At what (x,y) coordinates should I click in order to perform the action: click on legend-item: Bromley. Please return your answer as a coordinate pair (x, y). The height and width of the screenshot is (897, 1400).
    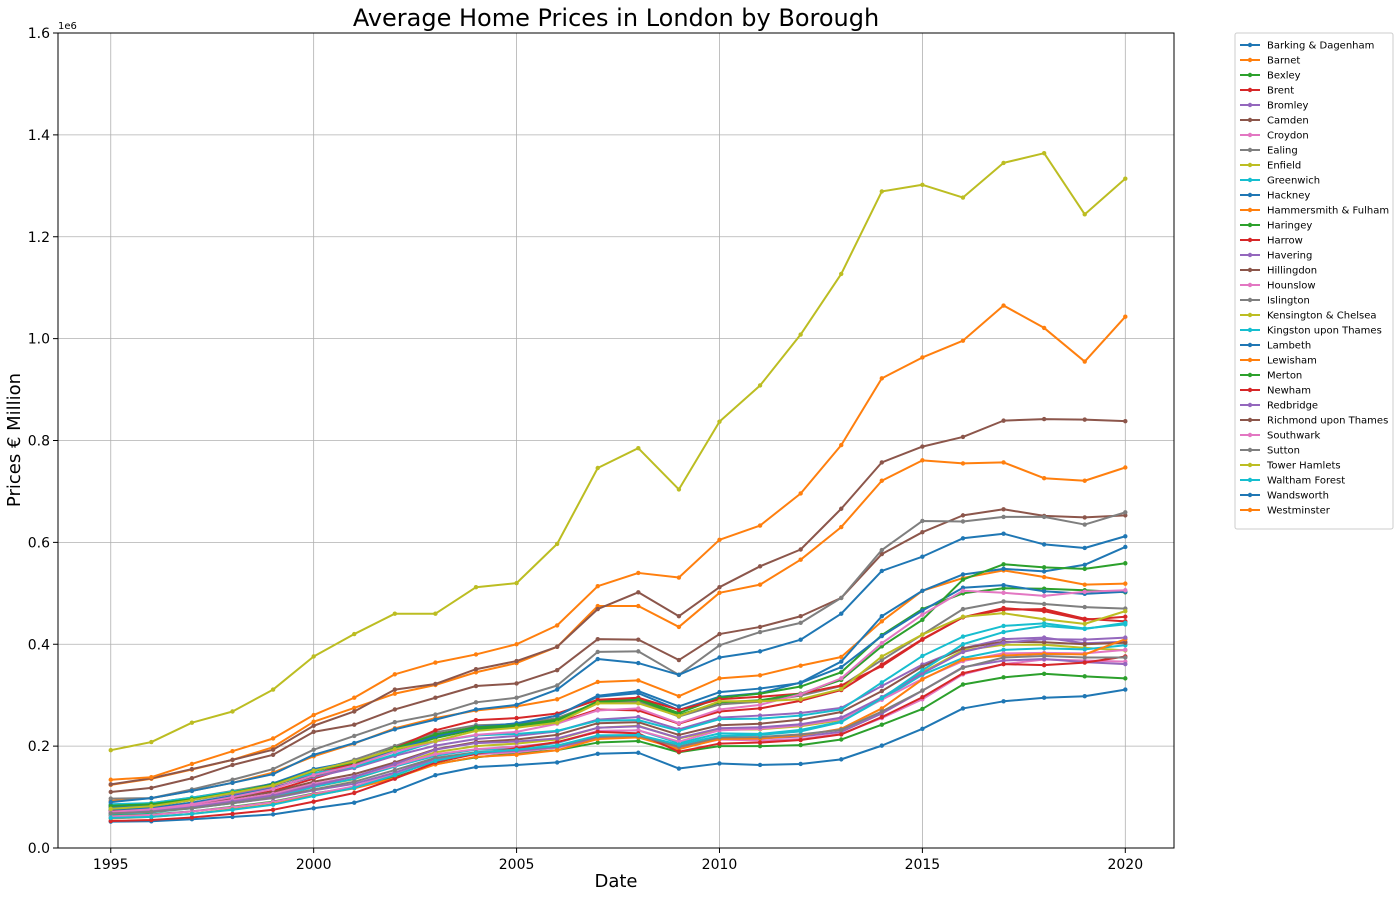
    Looking at the image, I should click on (1274, 106).